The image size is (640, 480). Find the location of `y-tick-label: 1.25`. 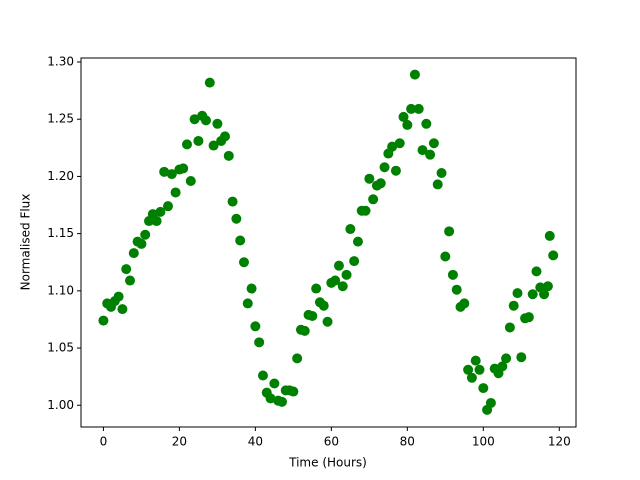

y-tick-label: 1.25 is located at coordinates (60, 119).